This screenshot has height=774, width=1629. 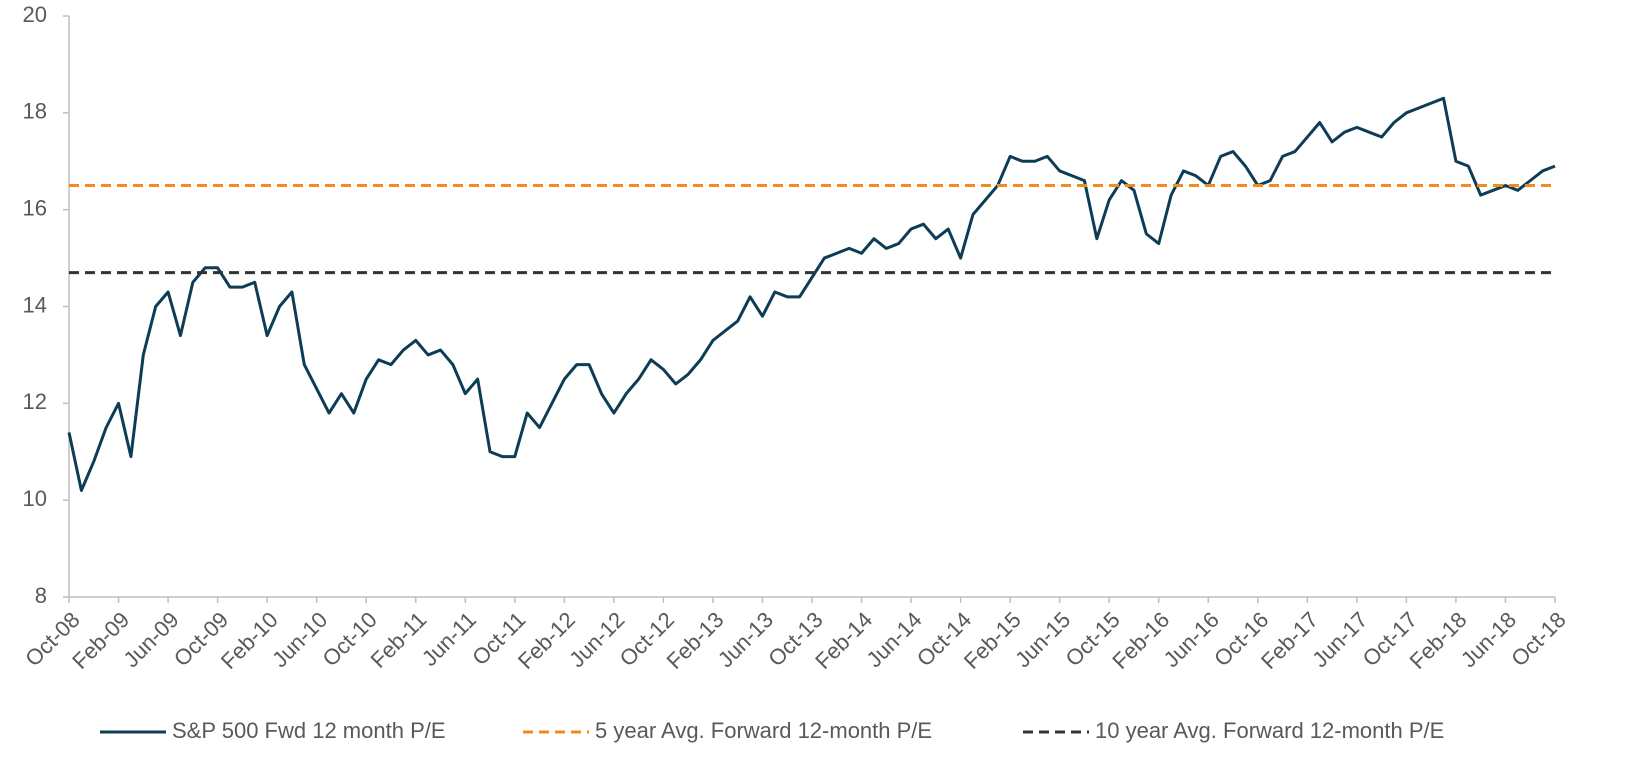 I want to click on x-tick-label: Jun-13, so click(x=745, y=639).